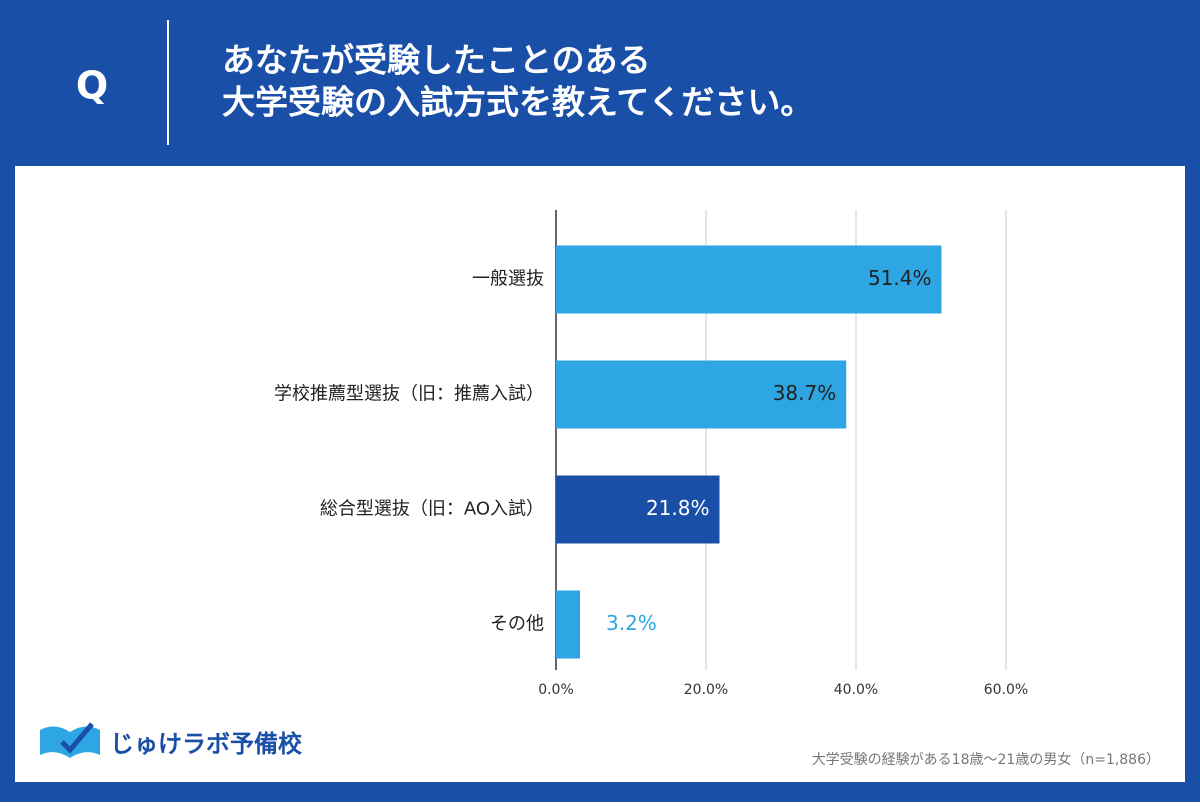  Describe the element at coordinates (678, 508) in the screenshot. I see `value-label: 21.8%` at that location.